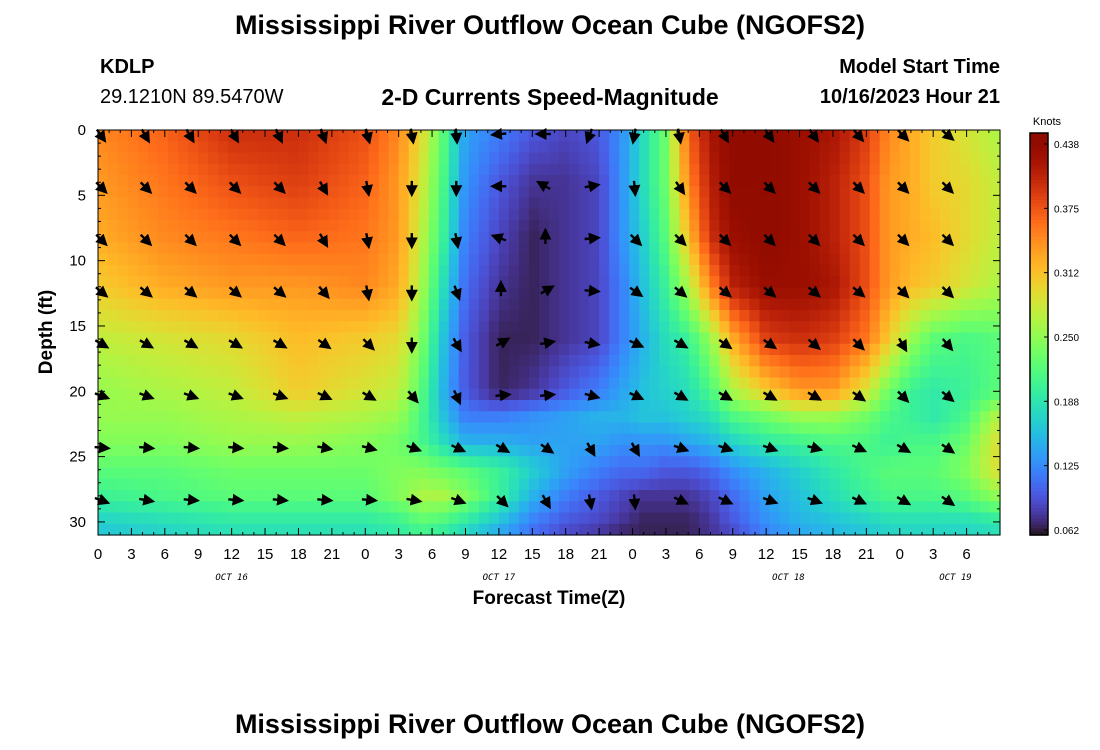 This screenshot has width=1100, height=750. I want to click on y-tick-label: 15, so click(77, 326).